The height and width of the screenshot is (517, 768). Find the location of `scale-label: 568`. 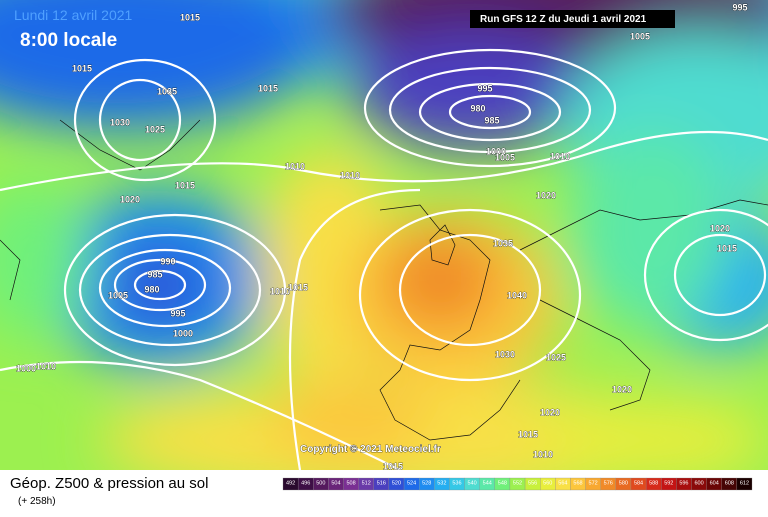

scale-label: 568 is located at coordinates (577, 483).